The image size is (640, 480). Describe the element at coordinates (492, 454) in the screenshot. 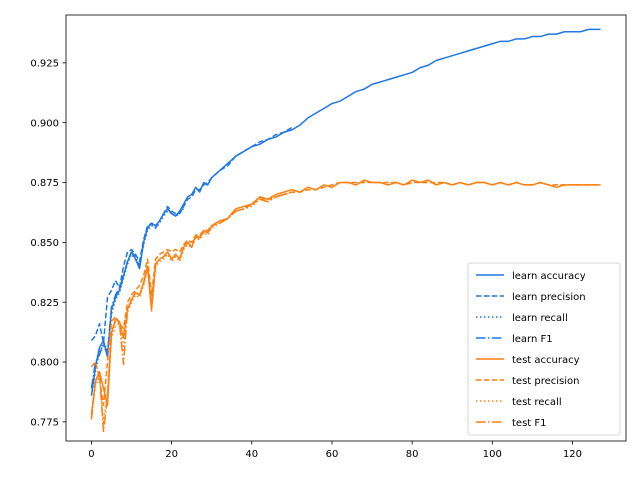

I see `x-tick-label: 100` at that location.